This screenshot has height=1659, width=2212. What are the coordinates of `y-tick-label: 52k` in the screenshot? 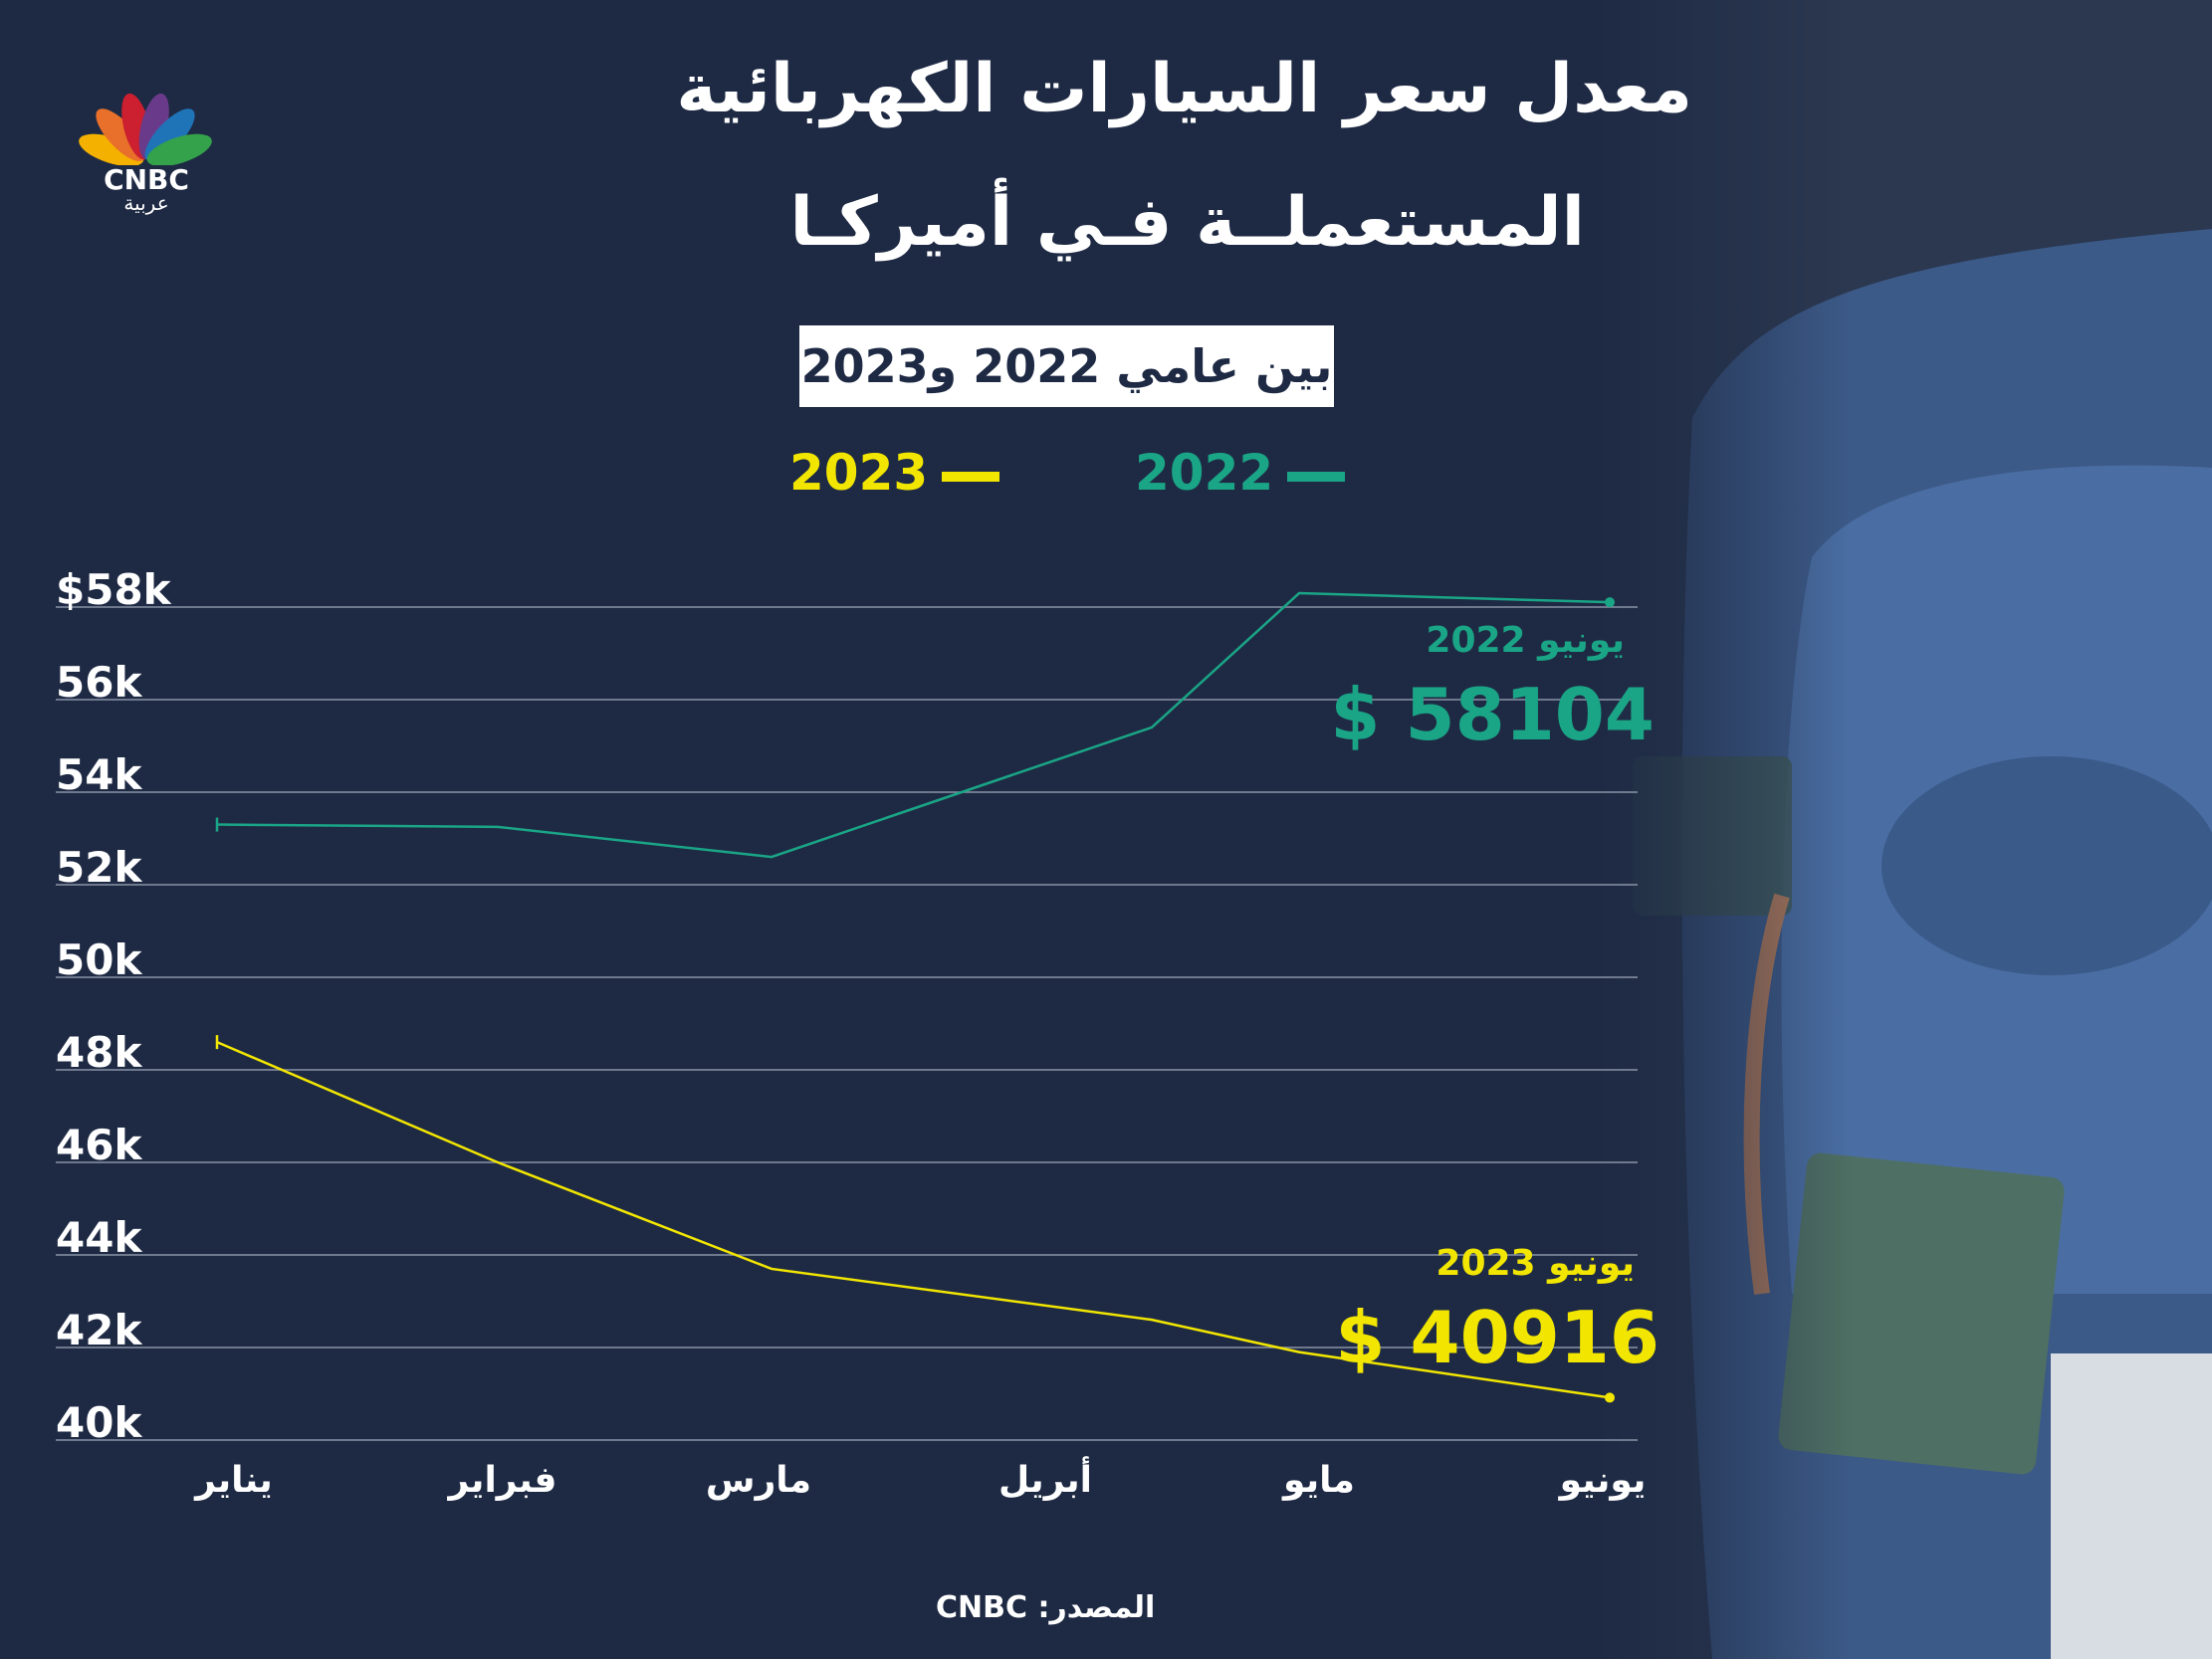 It's located at (99, 867).